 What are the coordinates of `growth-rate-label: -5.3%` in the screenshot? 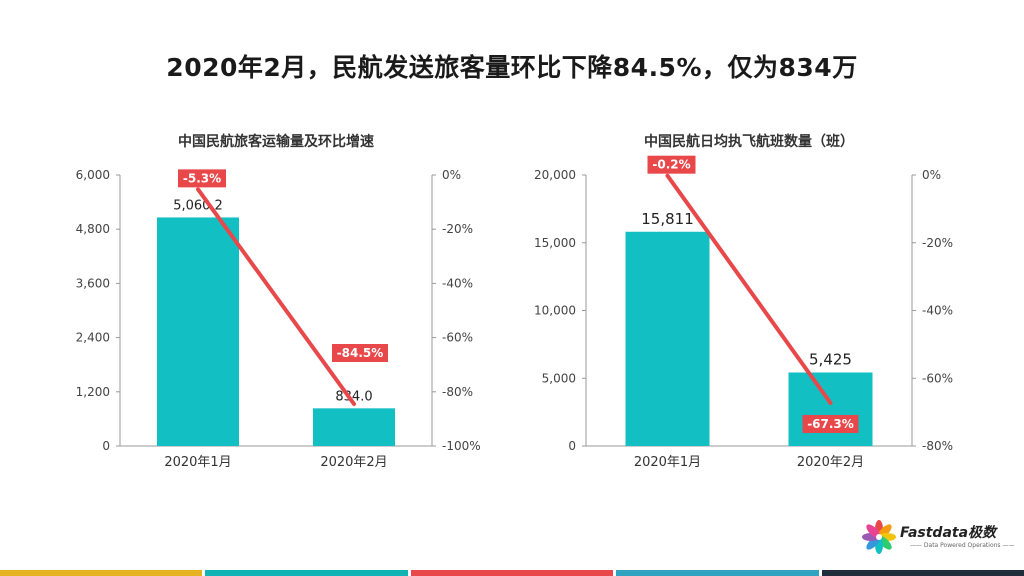 It's located at (202, 178).